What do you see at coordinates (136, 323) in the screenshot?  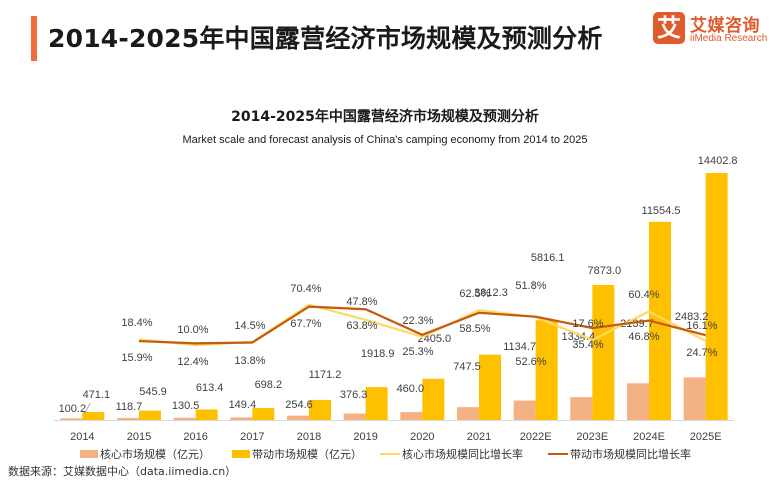 I see `line-label-core: 18.4%` at bounding box center [136, 323].